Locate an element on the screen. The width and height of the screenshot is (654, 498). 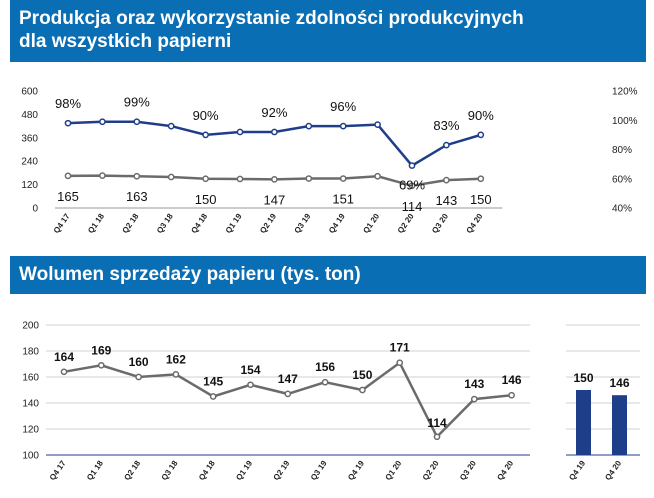
chart1-x-tick: Q3 19 is located at coordinates (303, 223).